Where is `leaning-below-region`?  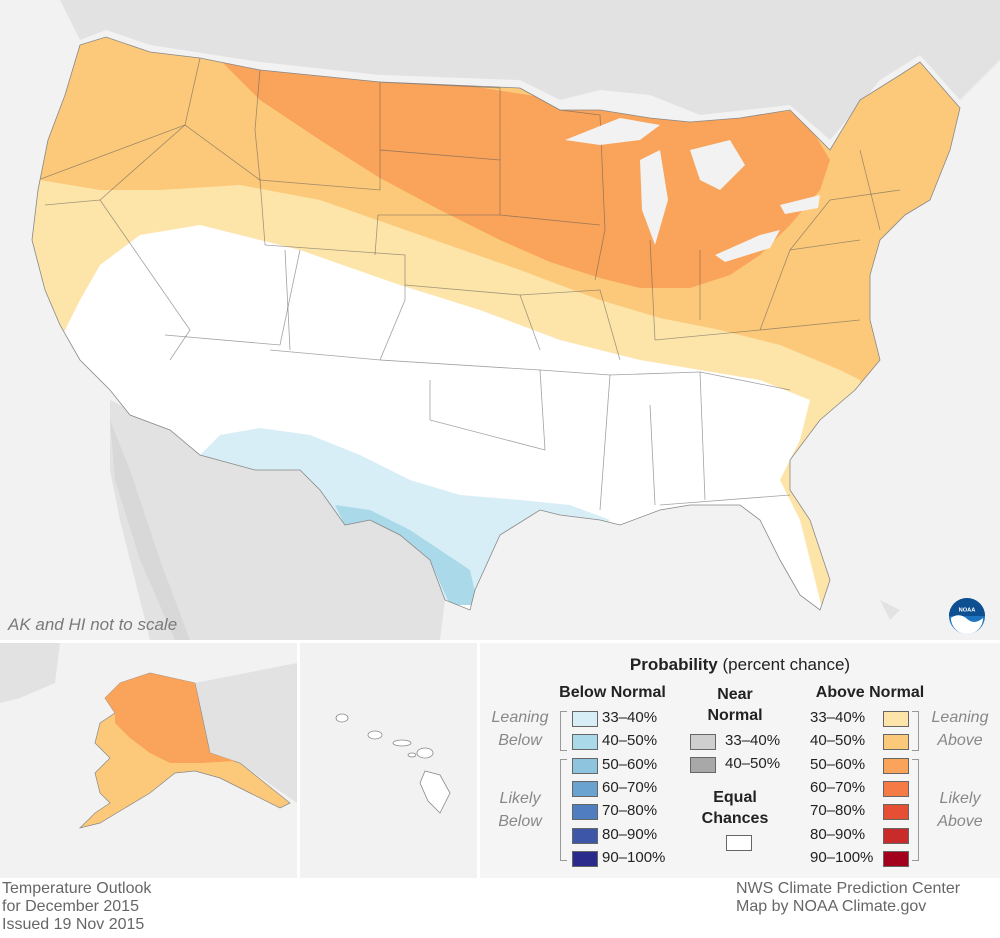
leaning-below-region is located at coordinates (405, 514).